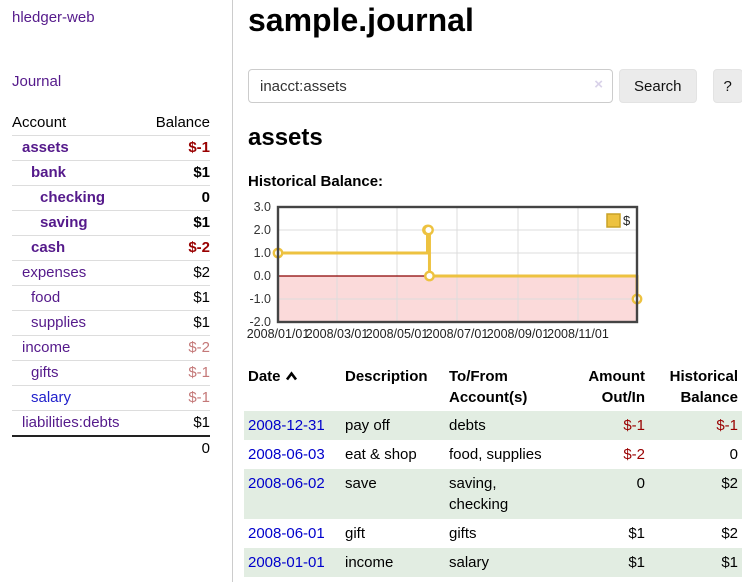  What do you see at coordinates (37, 81) in the screenshot?
I see `journal-link: Journal` at bounding box center [37, 81].